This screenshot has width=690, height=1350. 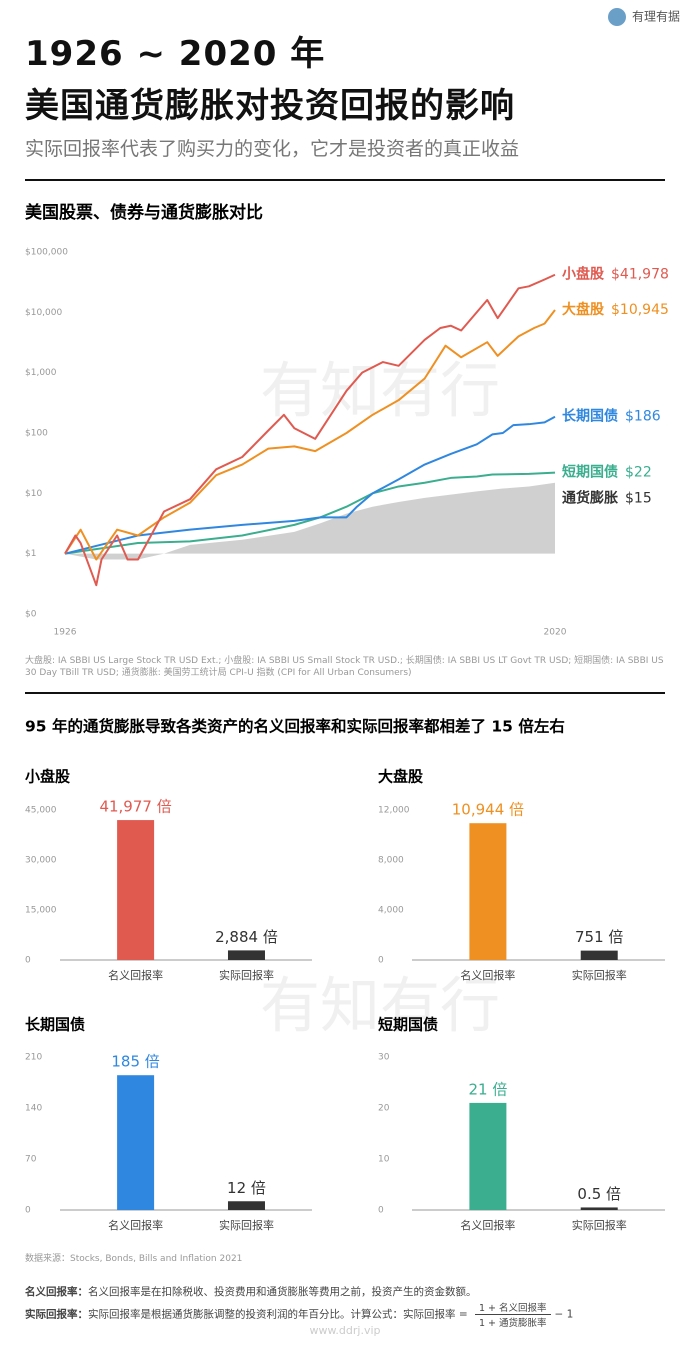 I want to click on y-tick-label: 210, so click(x=33, y=1058).